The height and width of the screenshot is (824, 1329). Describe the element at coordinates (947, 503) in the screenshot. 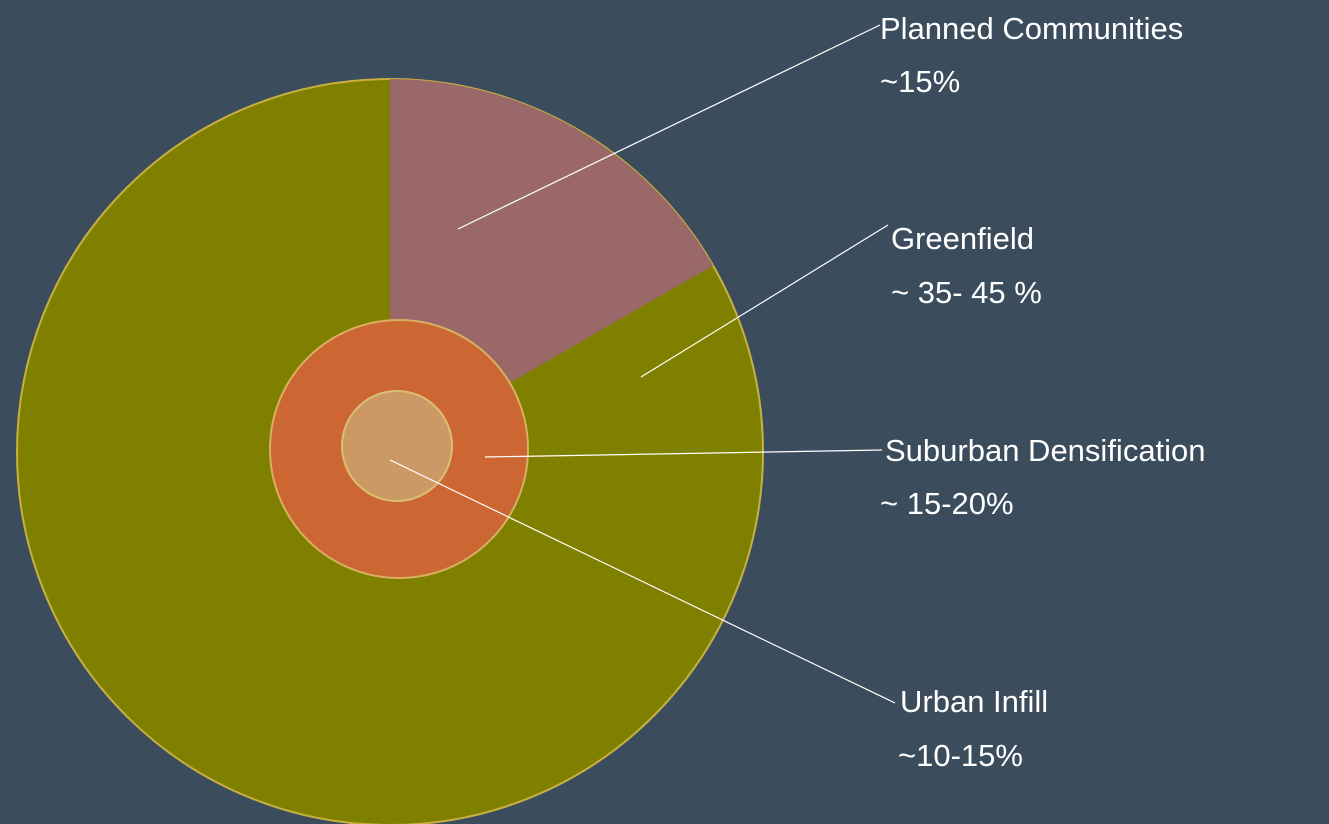

I see `label-share: ~ 15-20%` at that location.